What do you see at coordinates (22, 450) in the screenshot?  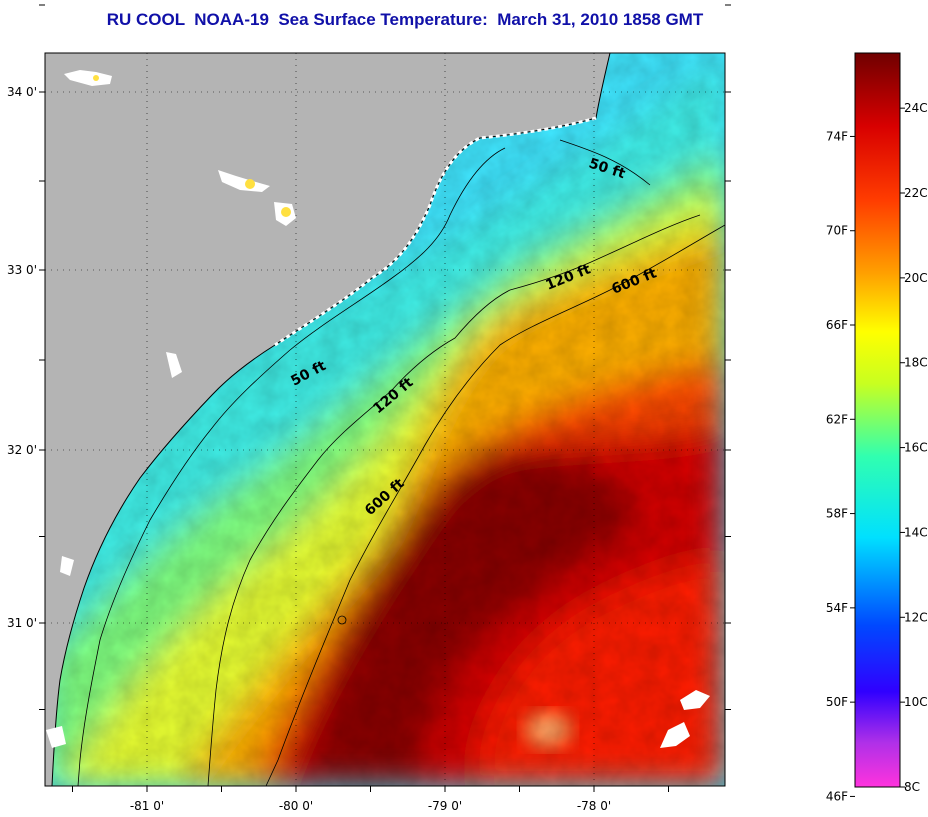 I see `lat-tick-label: 32 0'` at bounding box center [22, 450].